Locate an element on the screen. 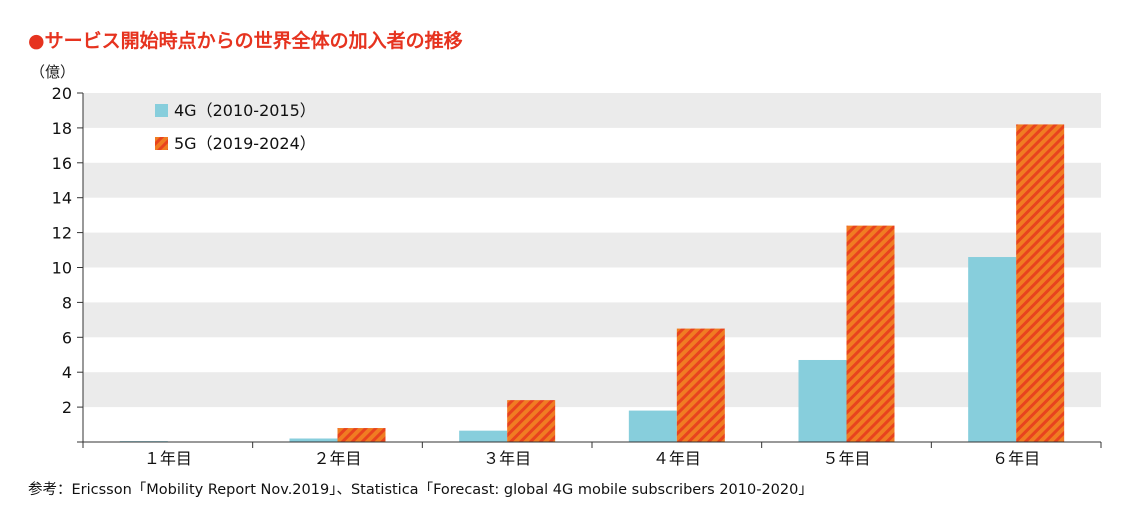  y-tick-label: 16 is located at coordinates (62, 163).